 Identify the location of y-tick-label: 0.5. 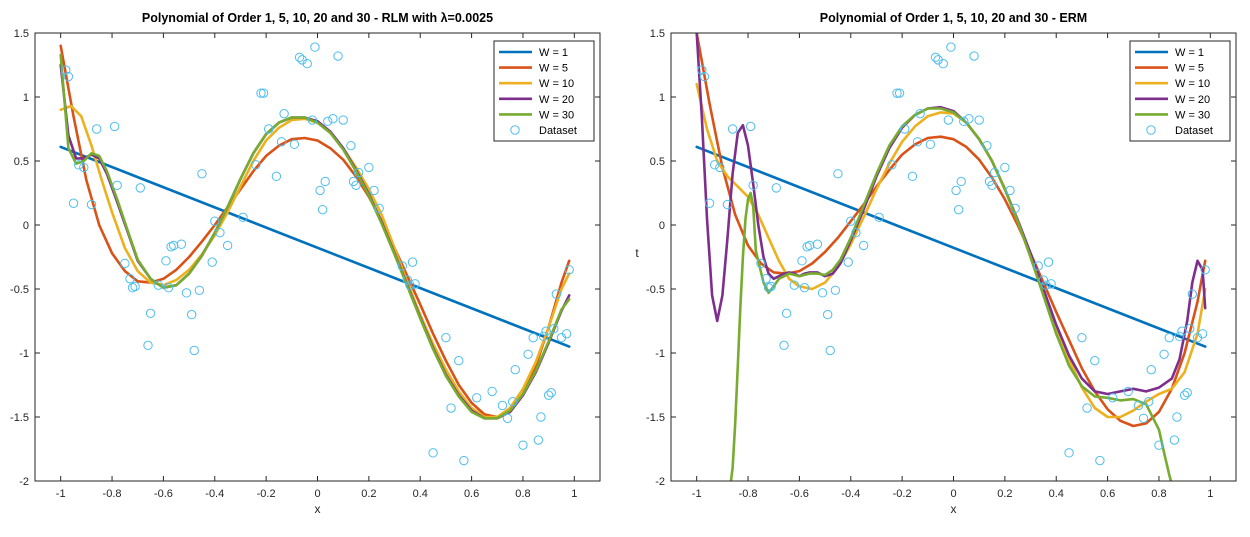
(21, 162).